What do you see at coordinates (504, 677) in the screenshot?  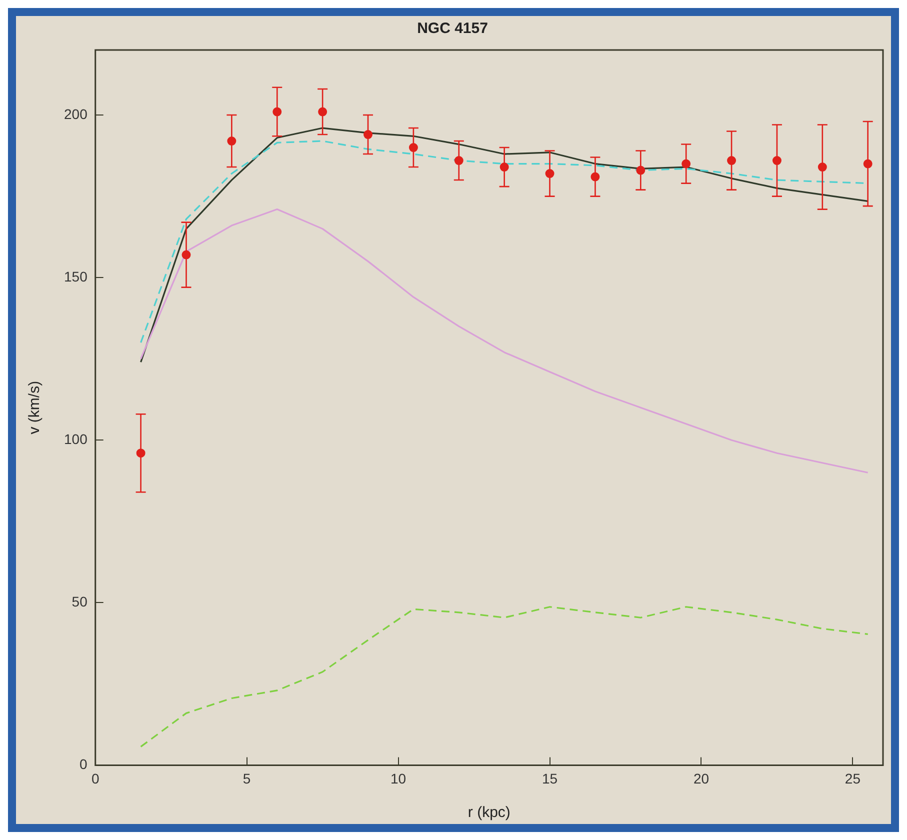 I see `line-series` at bounding box center [504, 677].